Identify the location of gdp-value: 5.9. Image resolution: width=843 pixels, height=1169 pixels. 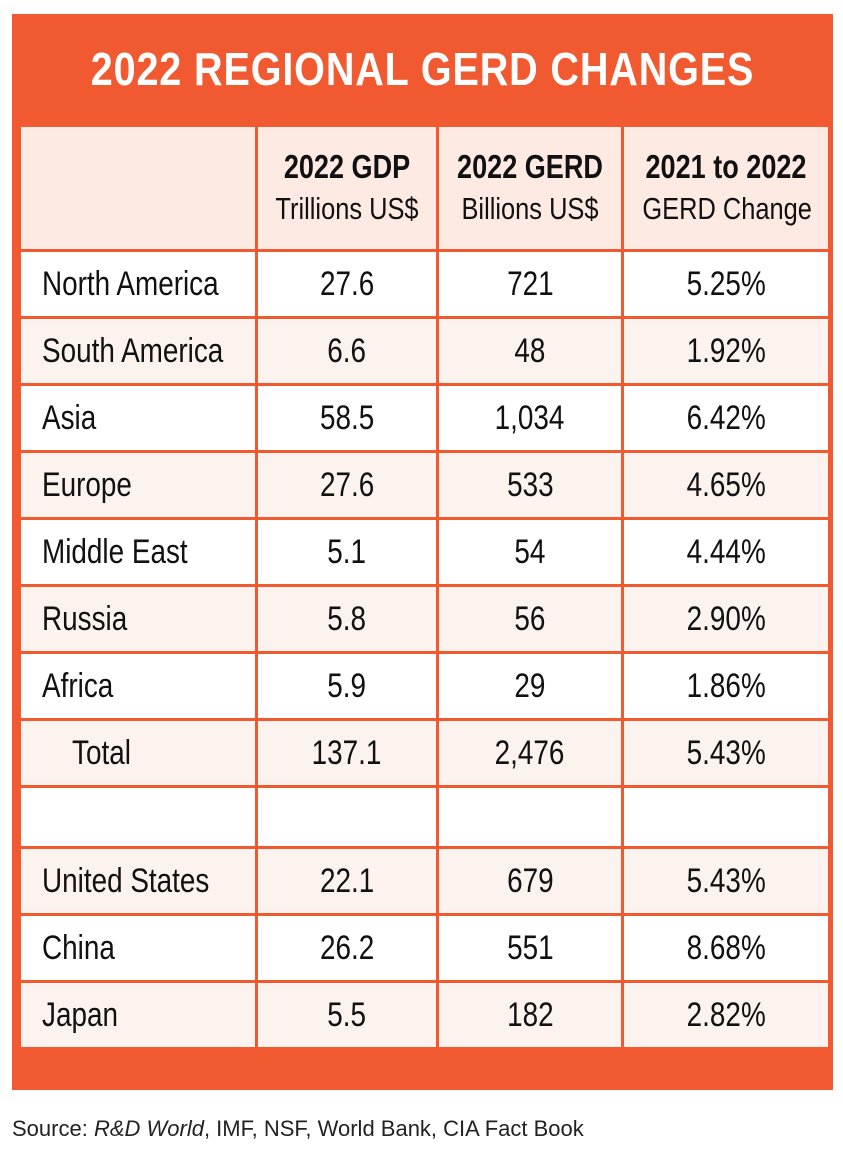
(347, 686).